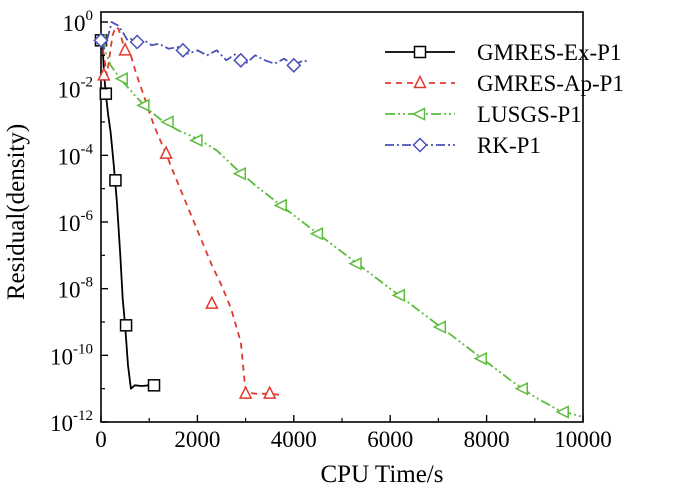  I want to click on y-tick-label: 10⁻⁴, so click(76, 155).